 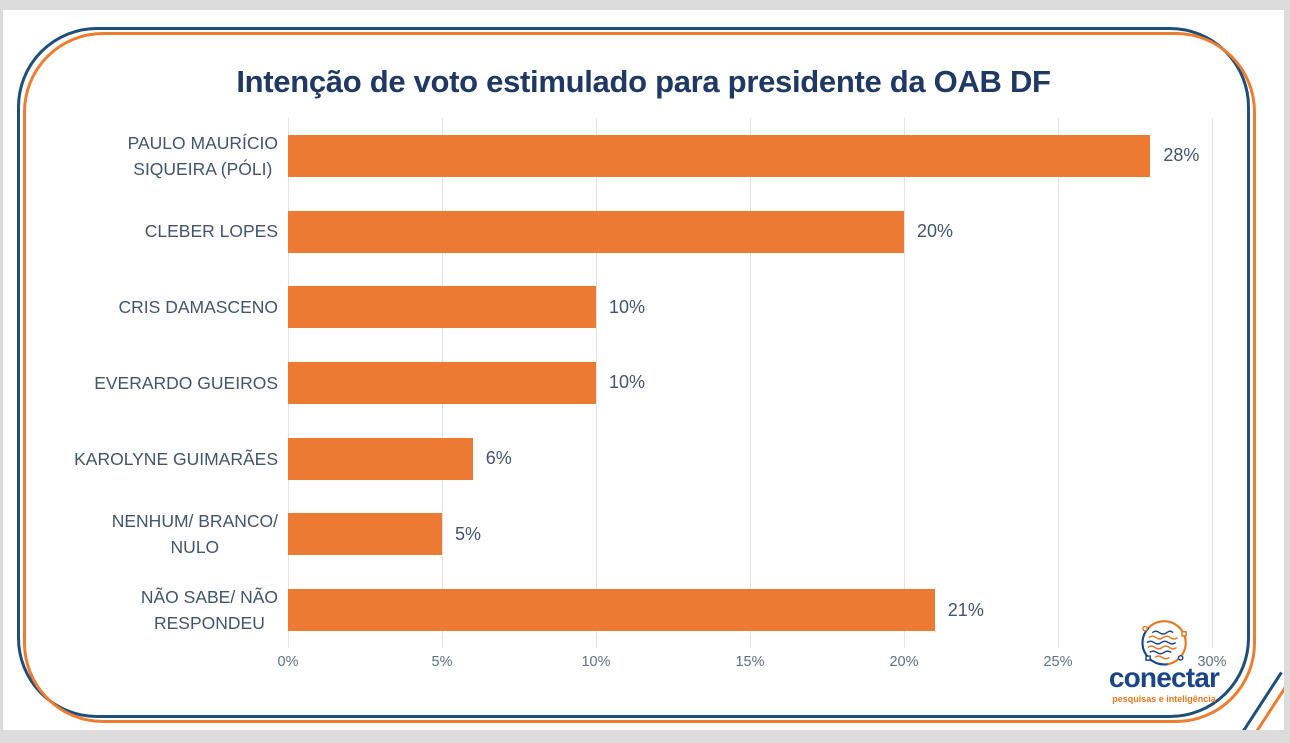 I want to click on category-label: CLEBER LOPES, so click(x=211, y=231).